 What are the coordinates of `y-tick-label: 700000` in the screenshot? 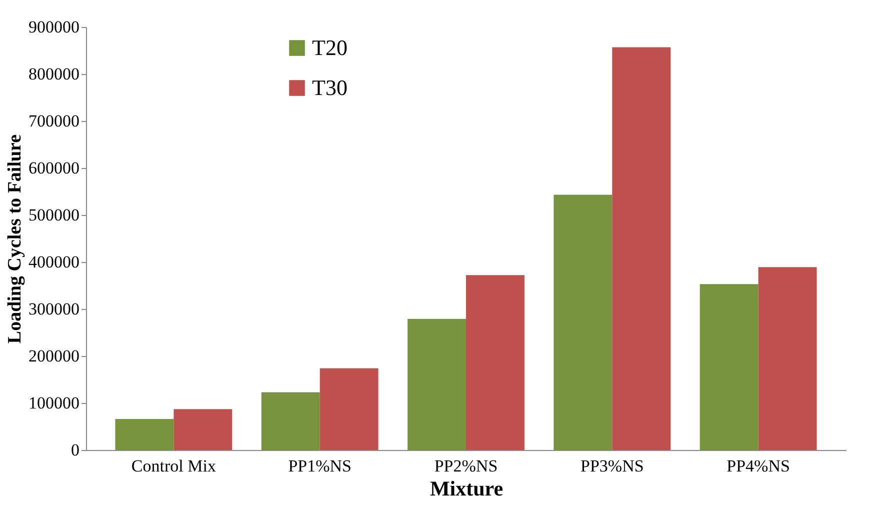 It's located at (54, 121).